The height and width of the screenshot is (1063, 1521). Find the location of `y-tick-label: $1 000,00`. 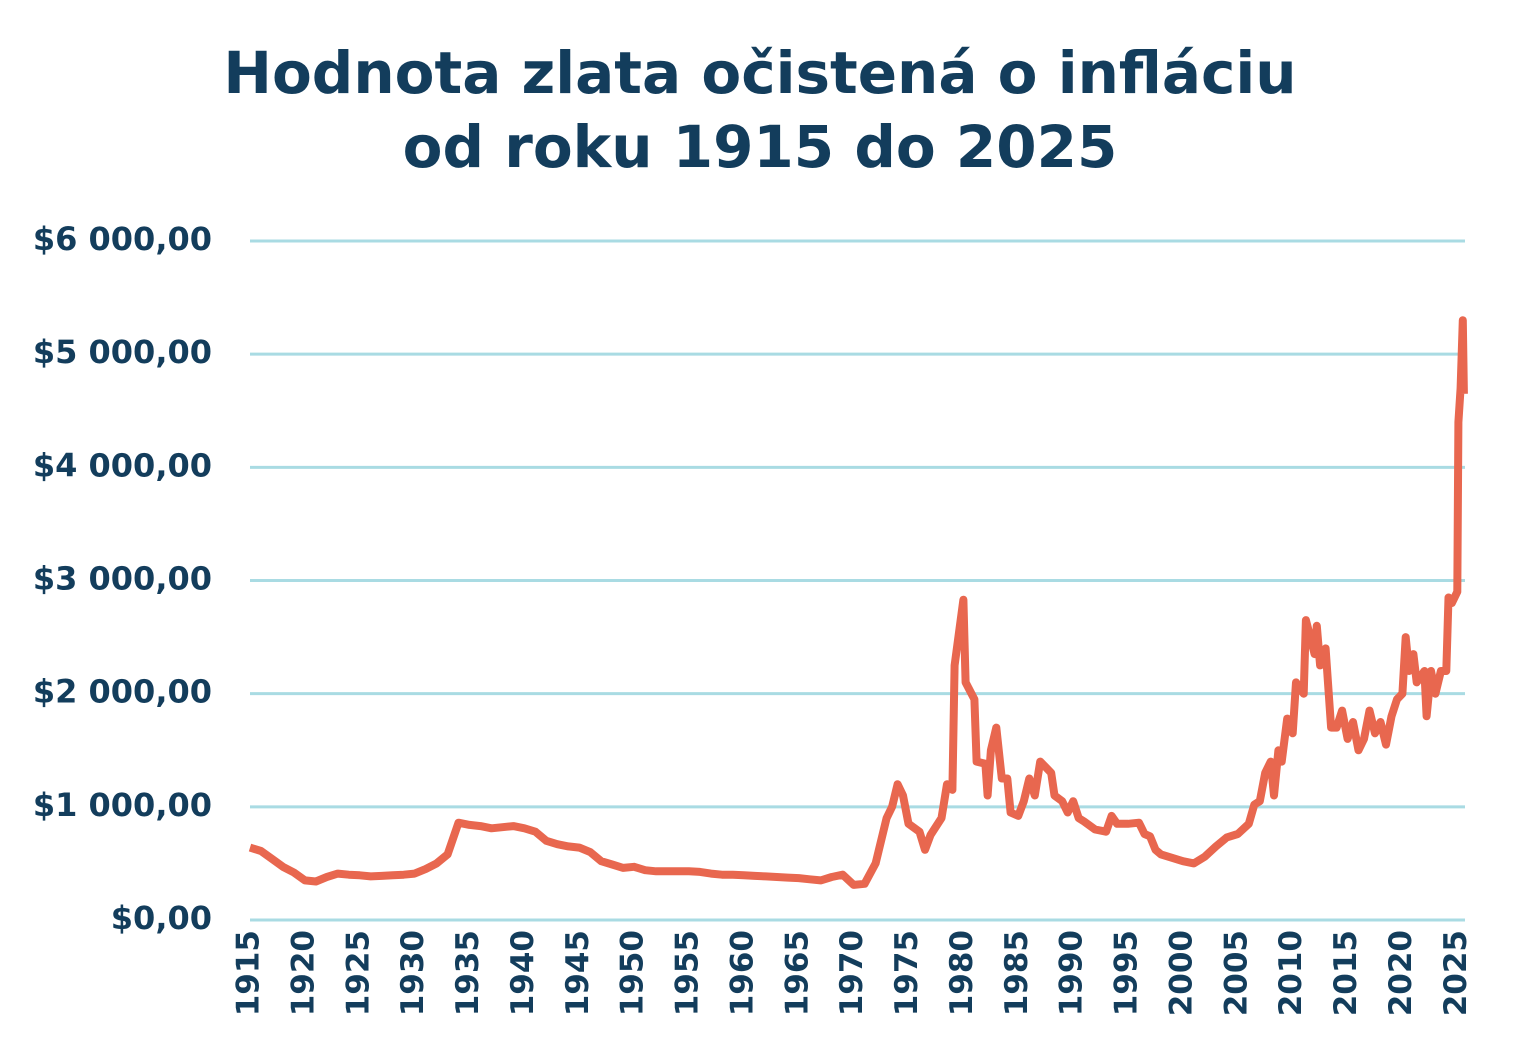

y-tick-label: $1 000,00 is located at coordinates (122, 805).